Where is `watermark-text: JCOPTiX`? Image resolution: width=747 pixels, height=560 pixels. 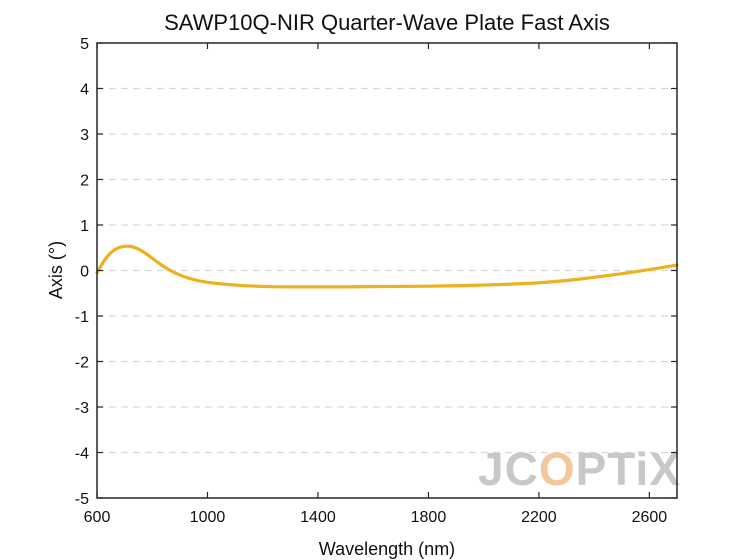
watermark-text: JCOPTiX is located at coordinates (579, 469).